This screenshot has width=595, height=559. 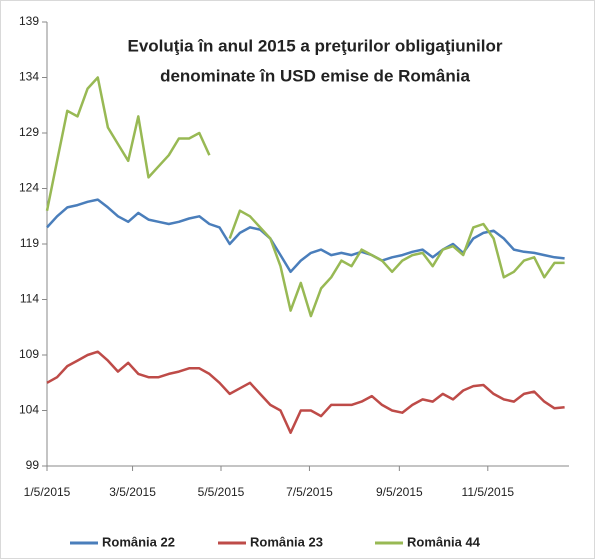 I want to click on y-tick-label: 99, so click(x=33, y=465).